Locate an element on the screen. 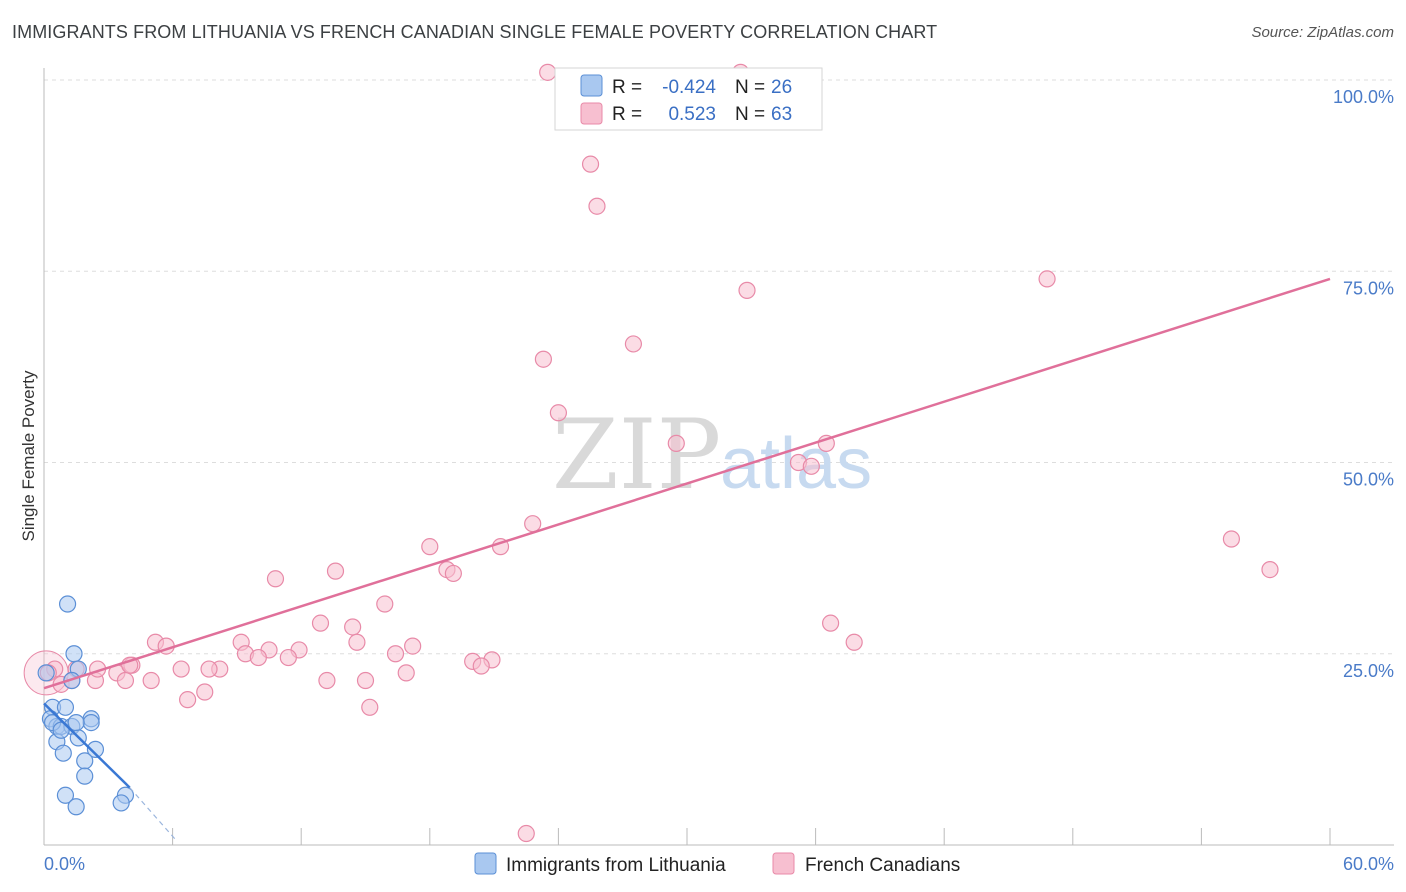  legend-swatch-blue is located at coordinates (591, 85).